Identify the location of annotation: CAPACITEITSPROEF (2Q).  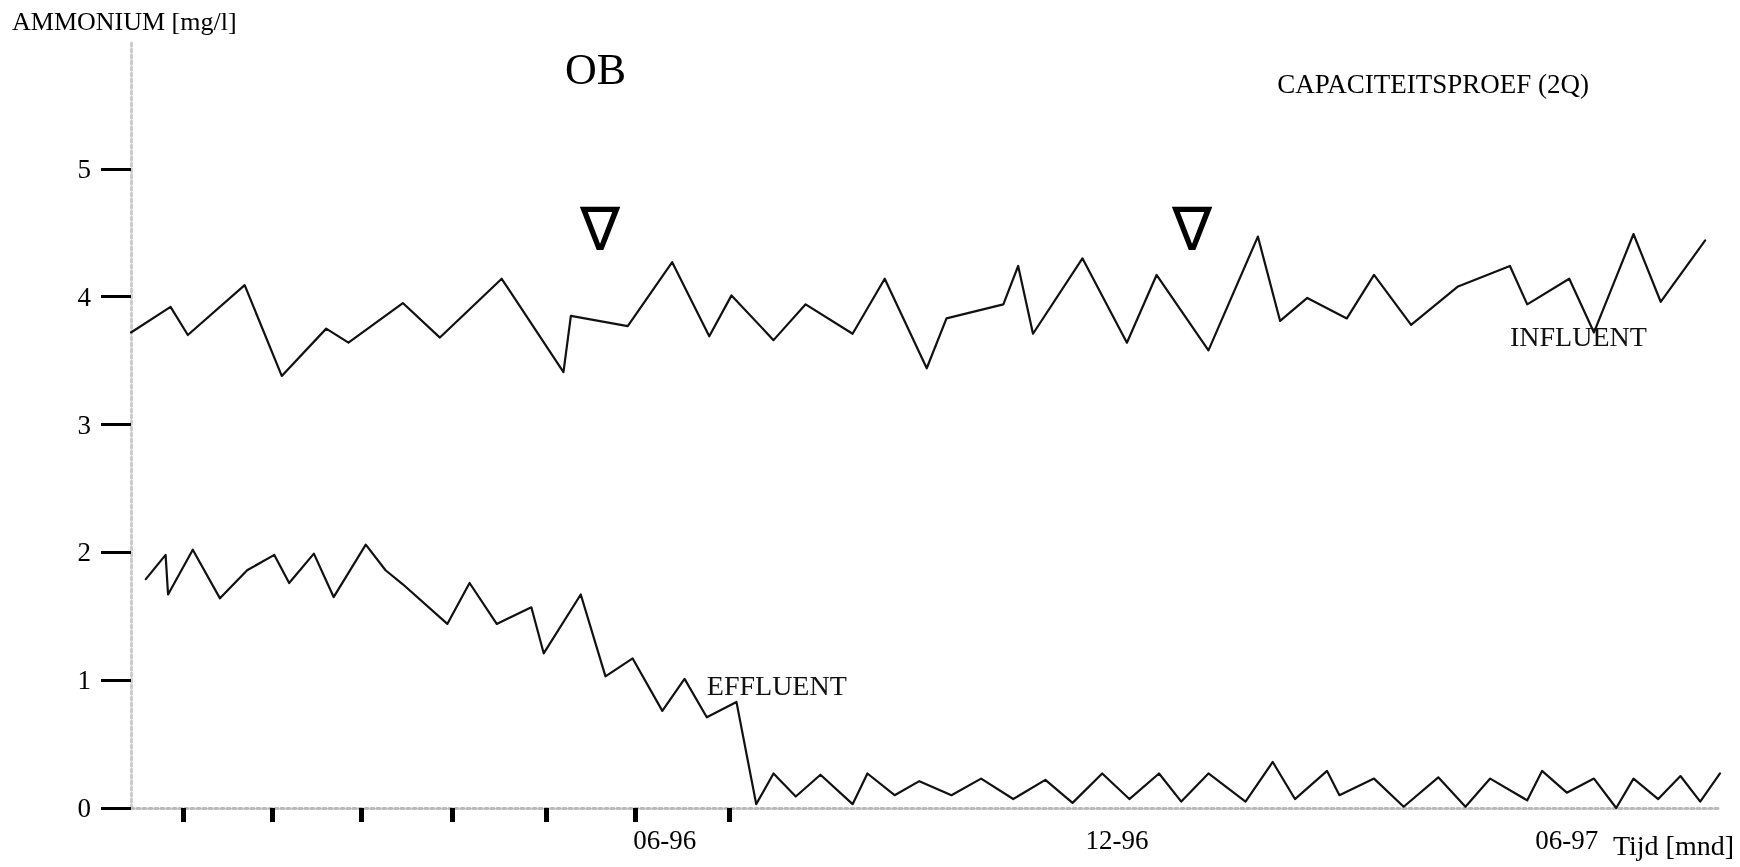
(1433, 84).